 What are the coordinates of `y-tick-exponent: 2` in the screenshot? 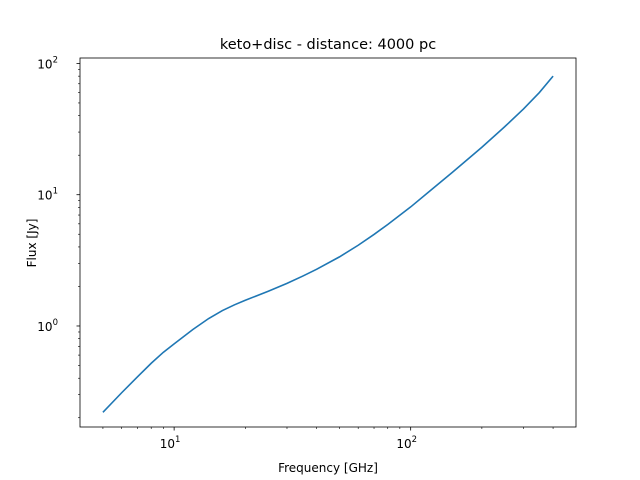 It's located at (55, 60).